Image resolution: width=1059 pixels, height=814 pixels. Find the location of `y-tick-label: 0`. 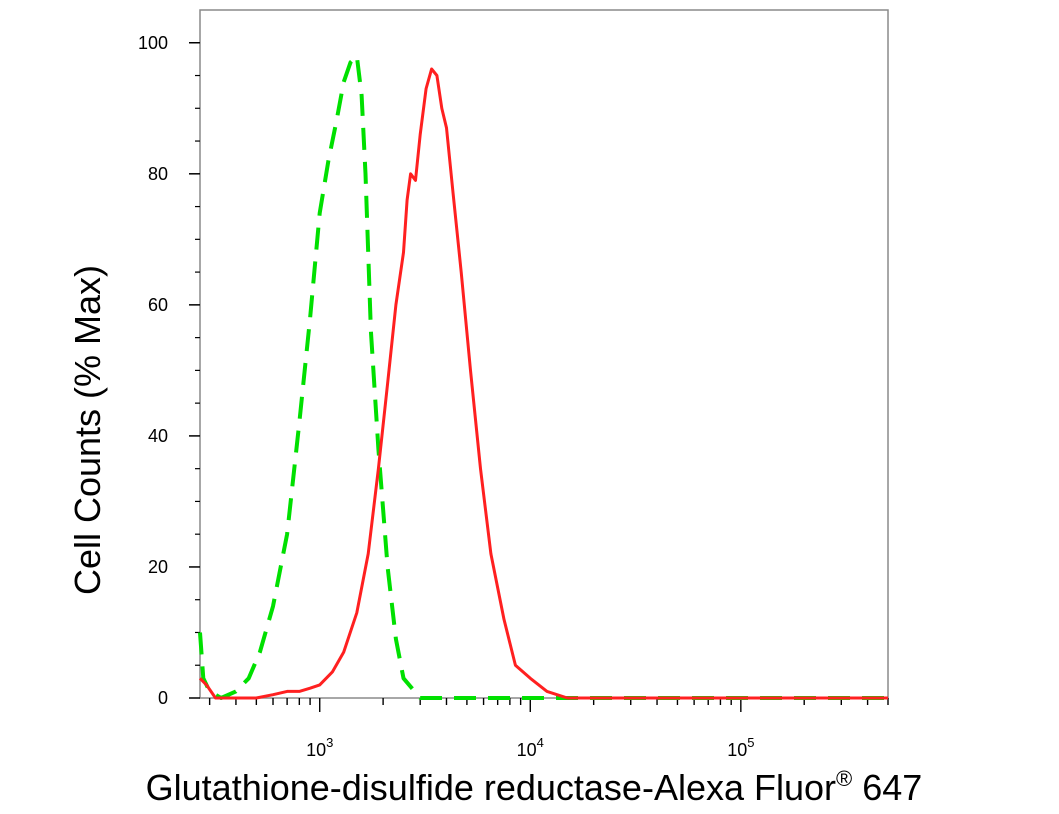

y-tick-label: 0 is located at coordinates (163, 698).